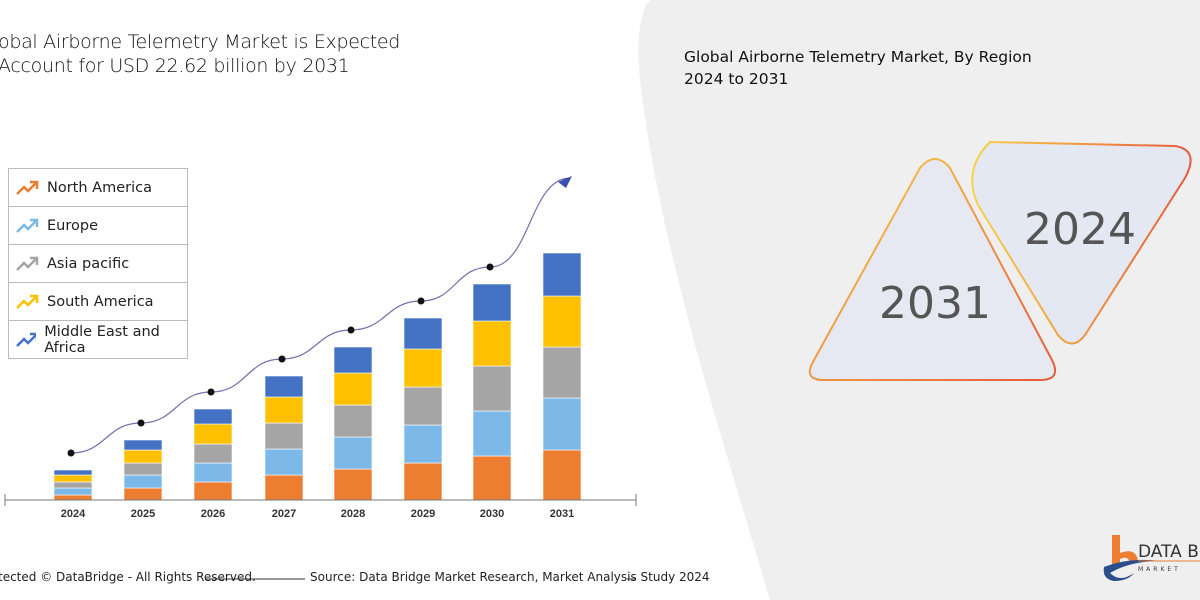 The height and width of the screenshot is (600, 1200). What do you see at coordinates (492, 514) in the screenshot?
I see `x-tick-label: 2030` at bounding box center [492, 514].